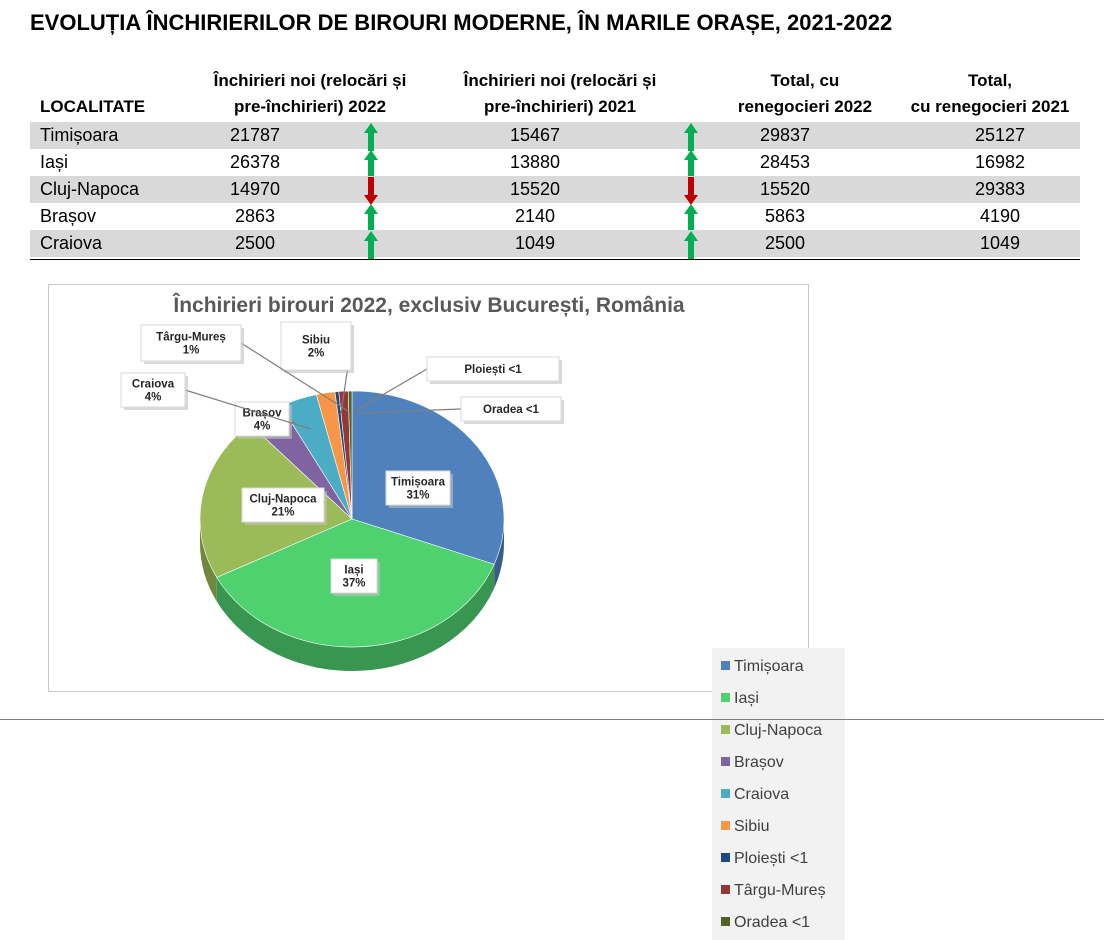  Describe the element at coordinates (535, 162) in the screenshot. I see `cell-new-2021: 13880` at that location.